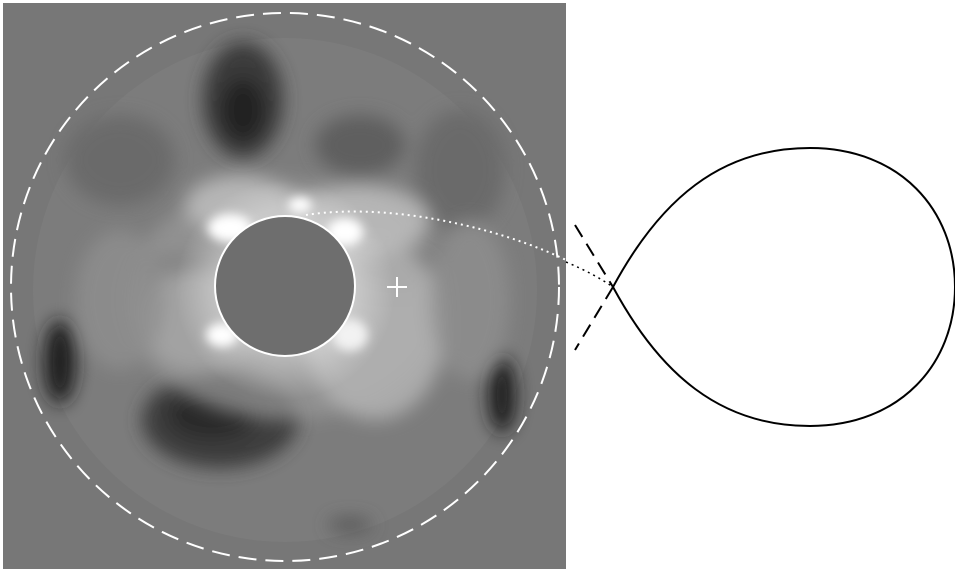  Describe the element at coordinates (459, 249) in the screenshot. I see `projection-dotted-curve` at that location.